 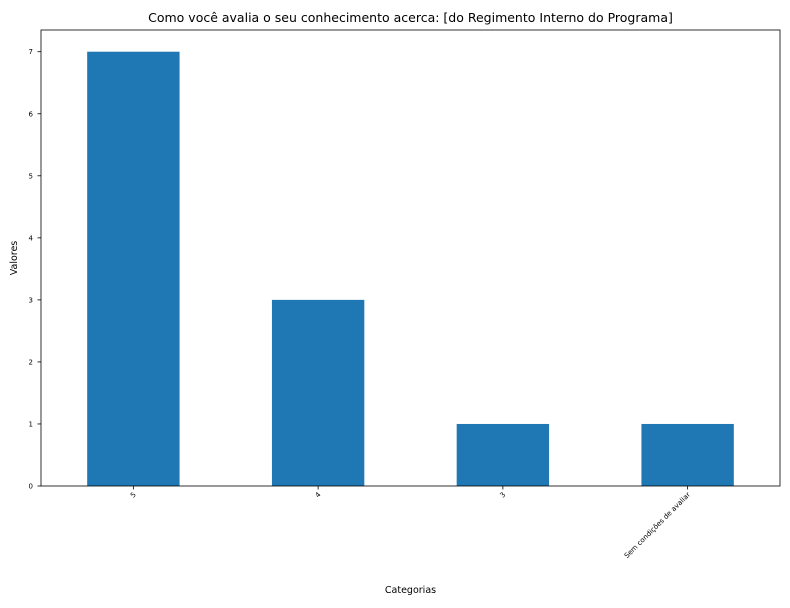 What do you see at coordinates (318, 494) in the screenshot?
I see `x-tick-label-1: 4` at bounding box center [318, 494].